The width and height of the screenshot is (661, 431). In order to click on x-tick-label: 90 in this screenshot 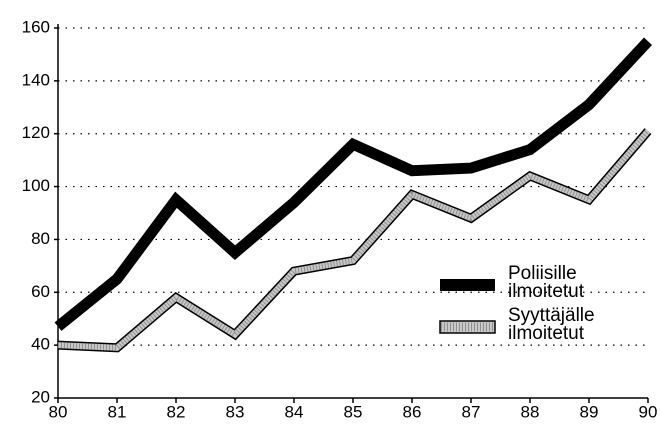, I will do `click(648, 411)`.